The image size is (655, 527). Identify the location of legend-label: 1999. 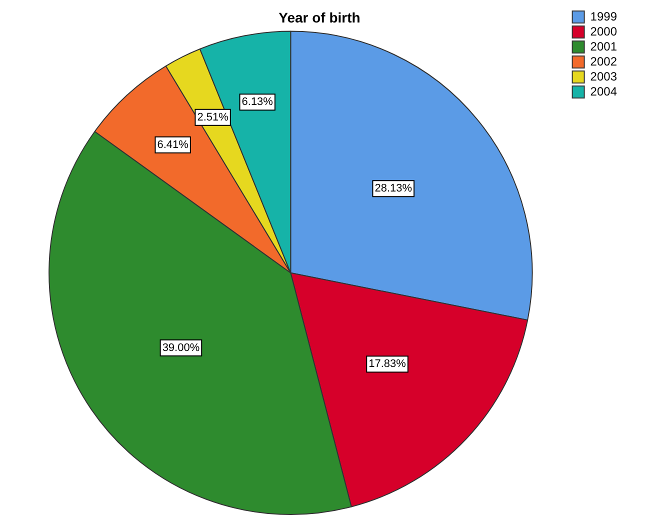
(604, 16).